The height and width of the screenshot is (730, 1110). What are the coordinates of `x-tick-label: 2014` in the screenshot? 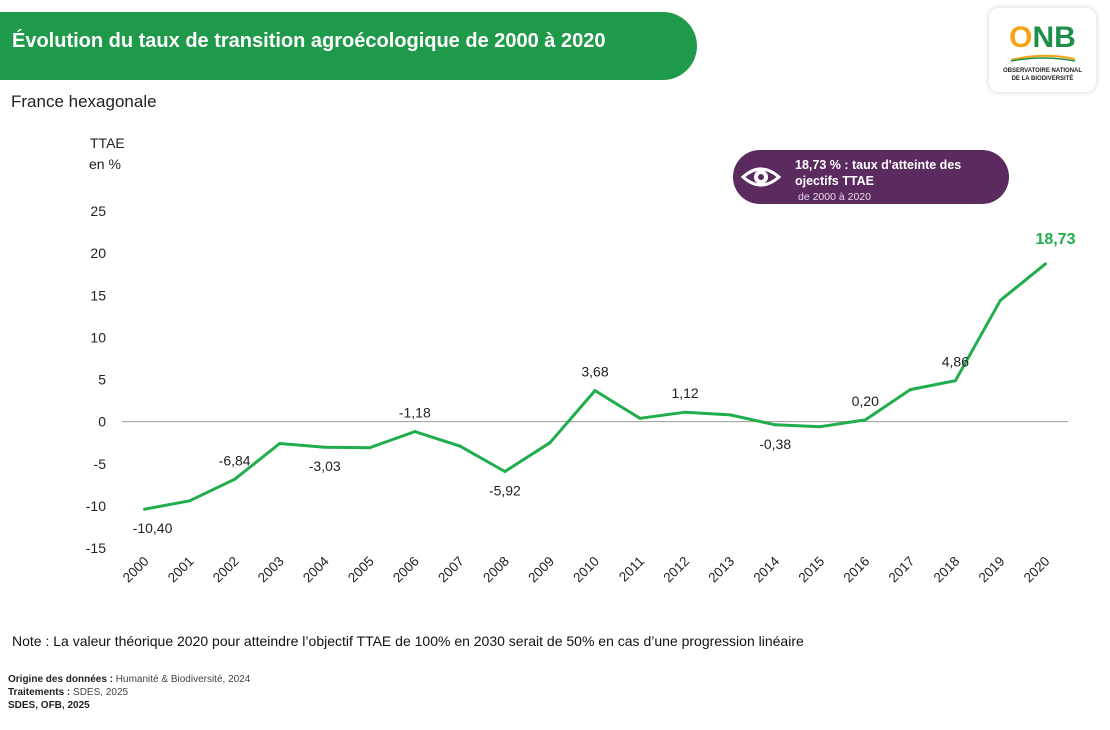 It's located at (766, 569).